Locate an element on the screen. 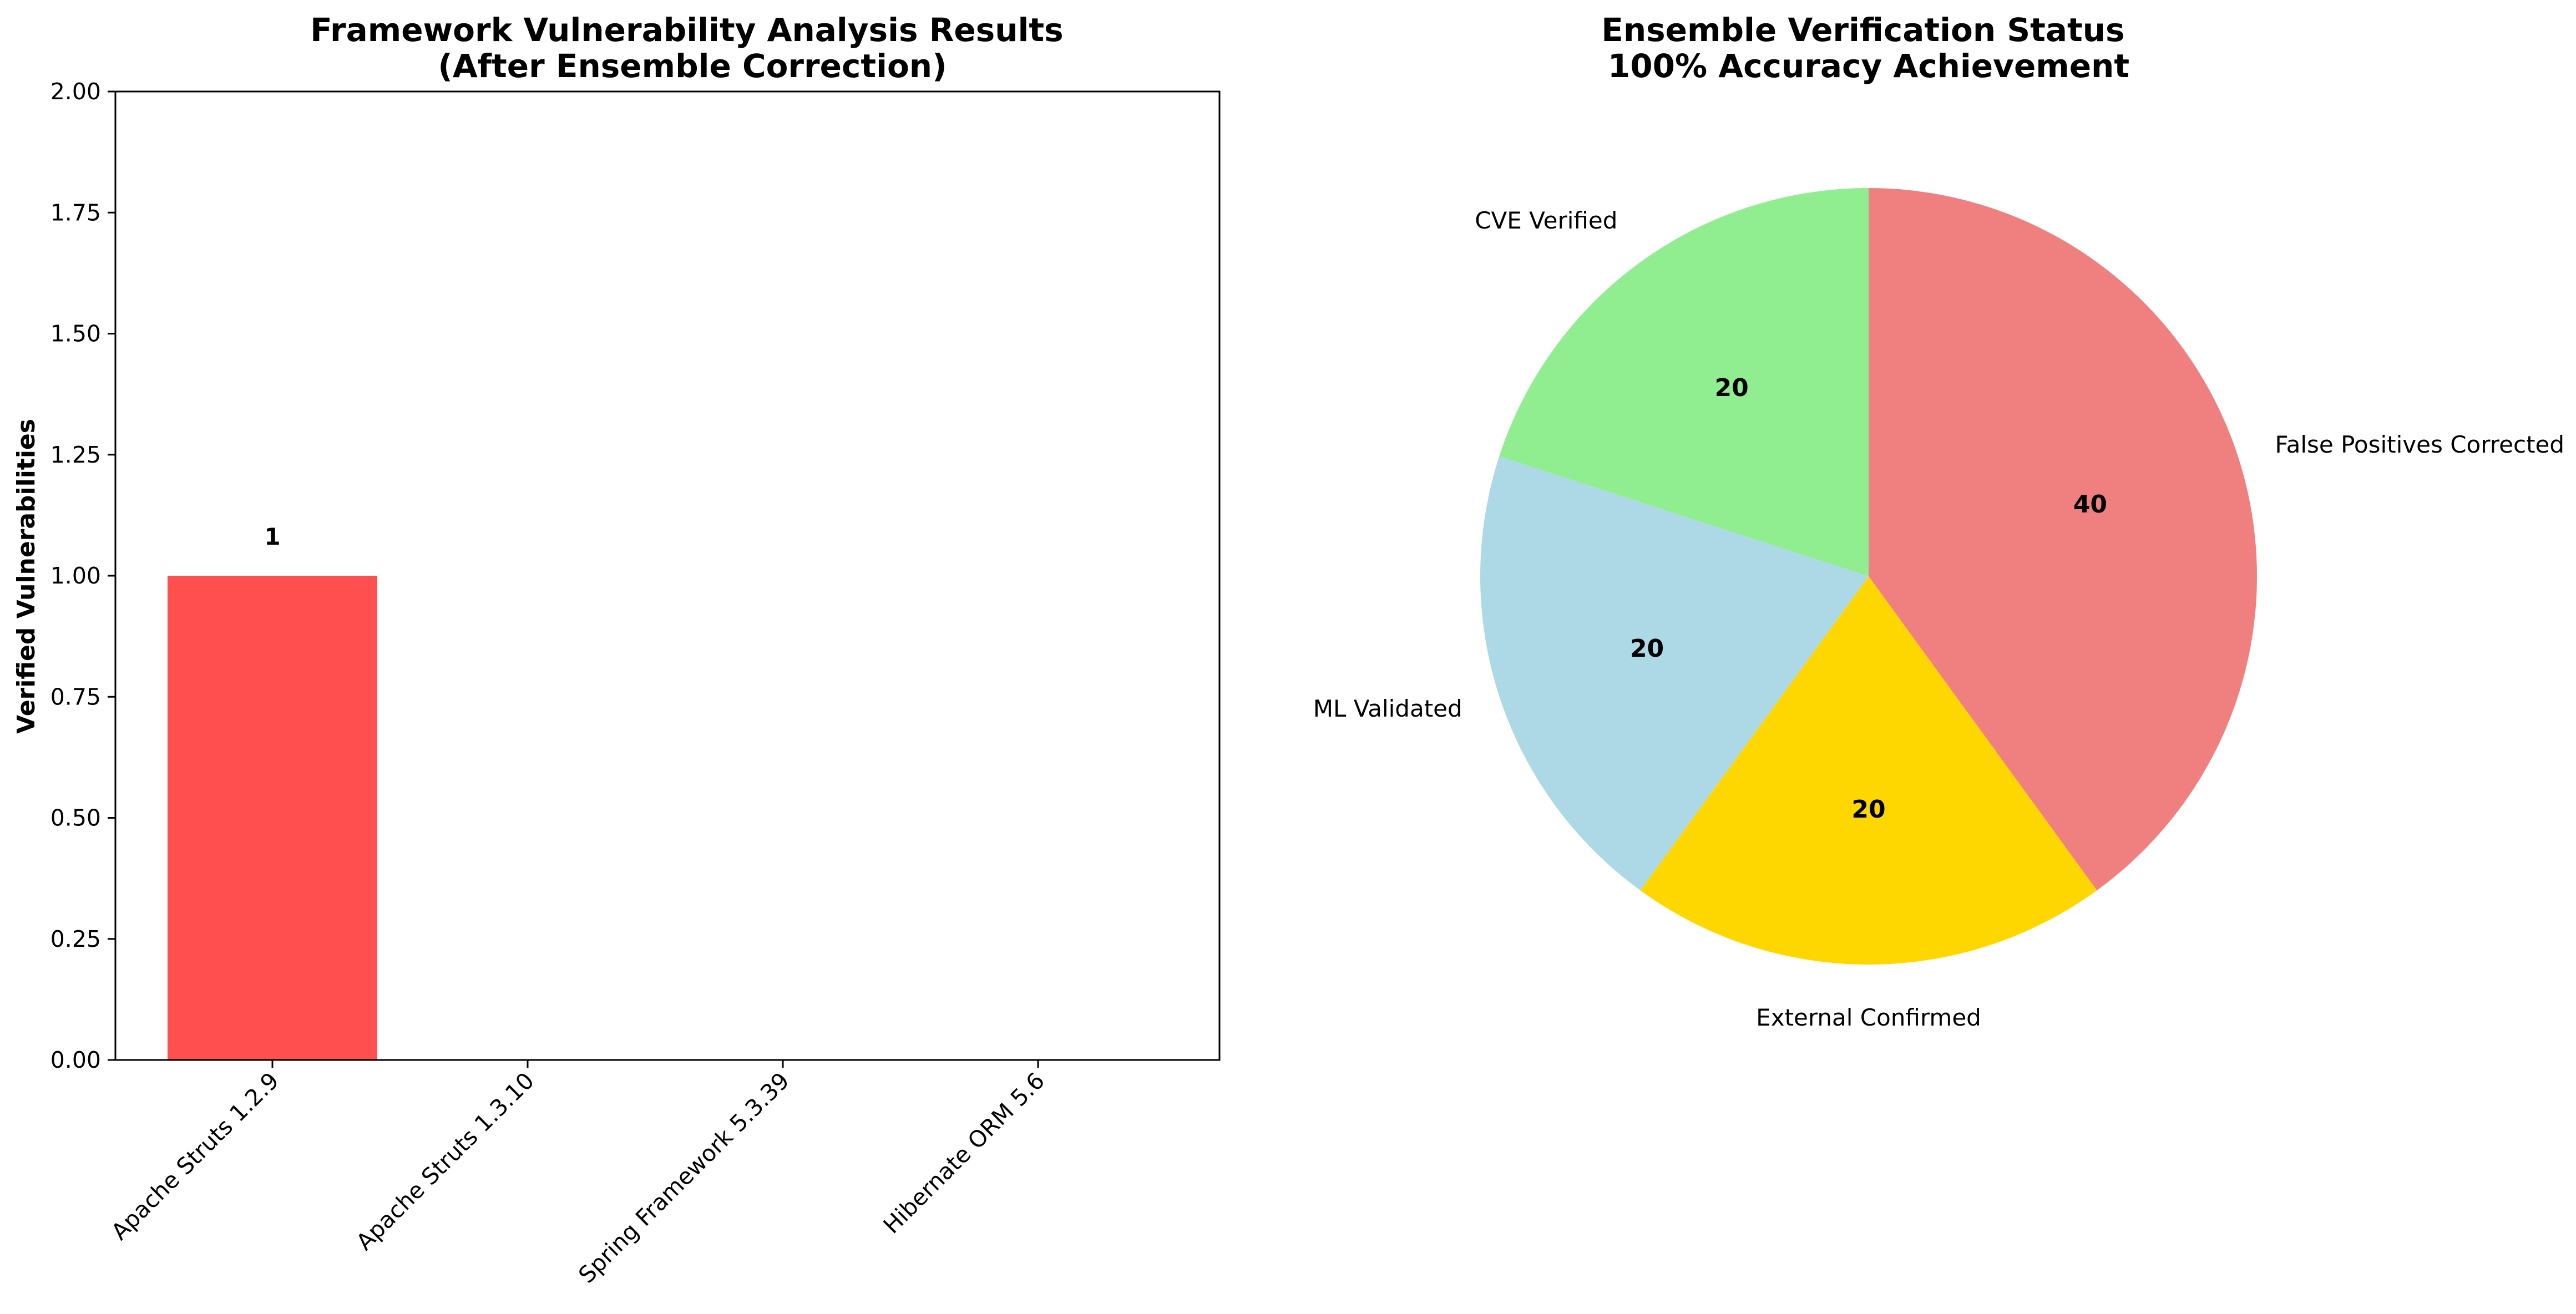 The height and width of the screenshot is (1314, 2576). bar-y-axis: 0.00 0.25 0.50 0.75 1.00 1.25 1.50 1.75 2.00 is located at coordinates (82, 575).